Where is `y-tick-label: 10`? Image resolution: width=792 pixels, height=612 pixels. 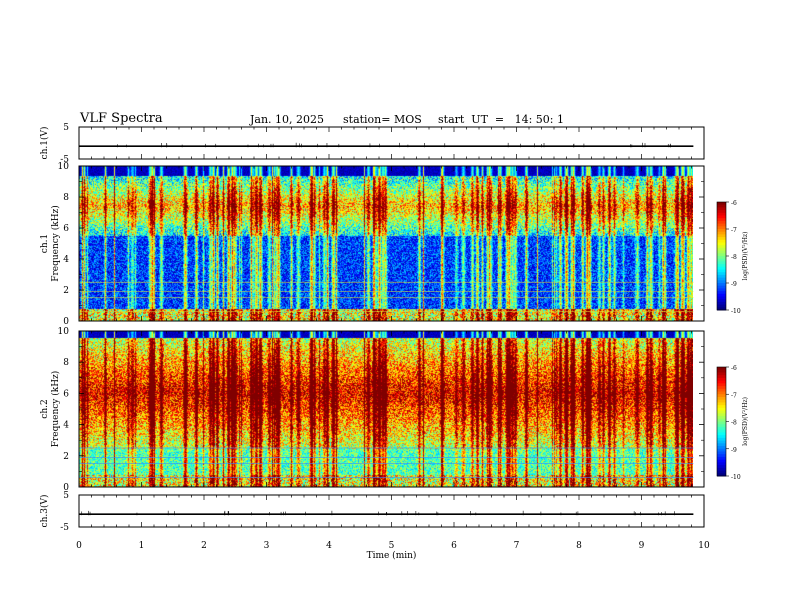 y-tick-label: 10 is located at coordinates (64, 332).